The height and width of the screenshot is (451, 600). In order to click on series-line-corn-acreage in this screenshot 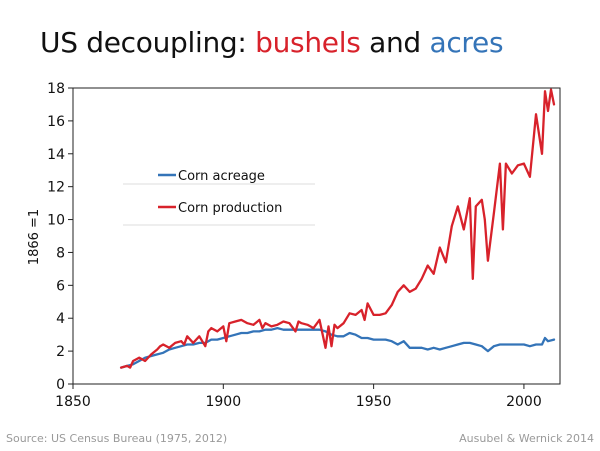, I will do `click(337, 347)`.